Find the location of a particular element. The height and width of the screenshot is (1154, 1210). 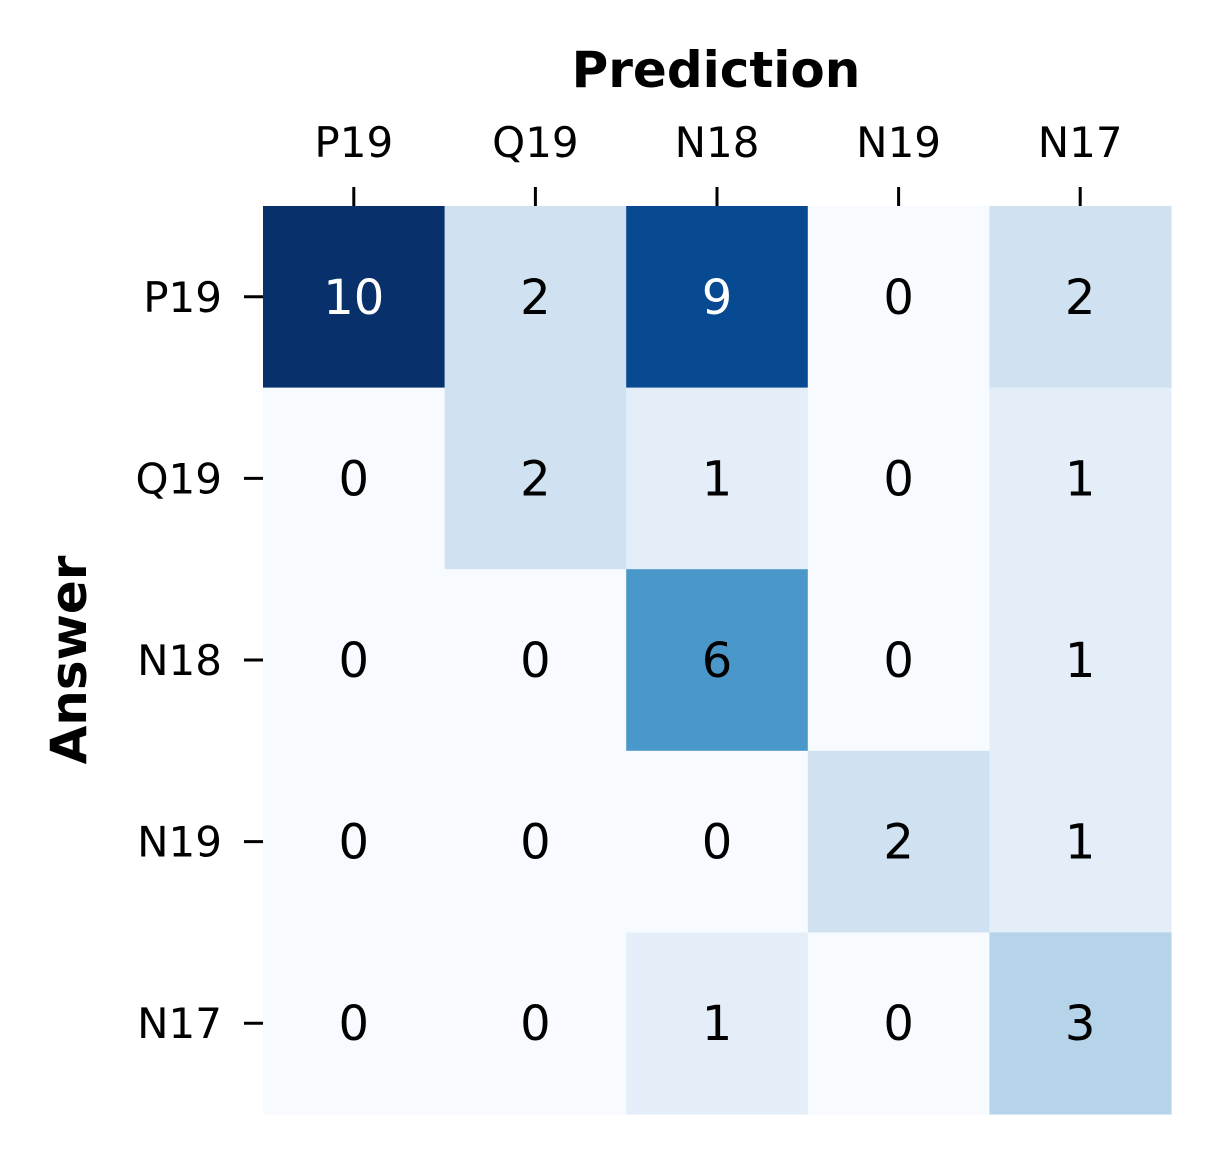

x-axis-ticks: P19 Q19 N18 N19 N17 is located at coordinates (718, 162).